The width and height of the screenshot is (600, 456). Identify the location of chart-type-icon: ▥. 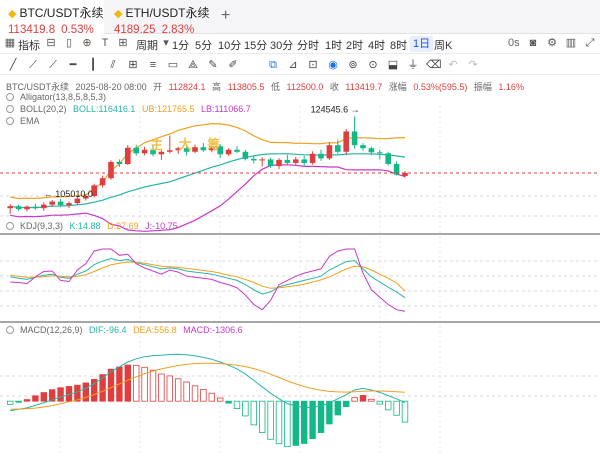
(571, 43).